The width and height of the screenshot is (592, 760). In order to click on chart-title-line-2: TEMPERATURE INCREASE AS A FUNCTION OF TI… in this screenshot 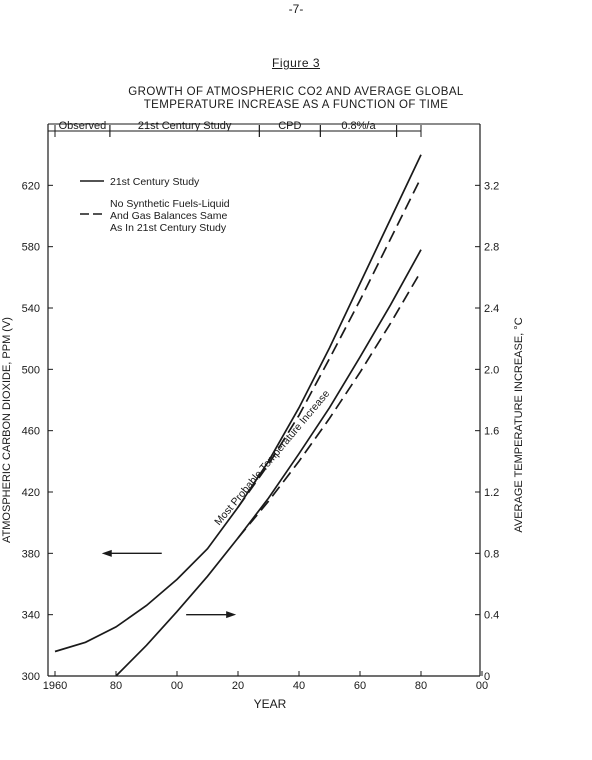, I will do `click(296, 105)`.